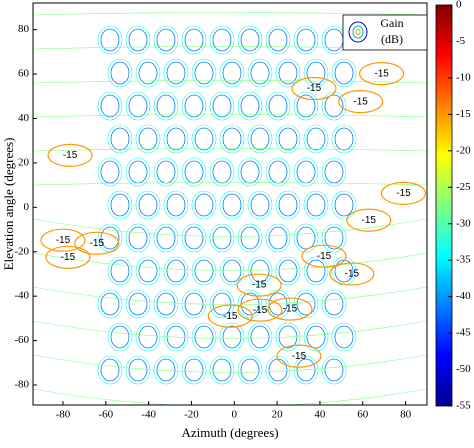  Describe the element at coordinates (463, 77) in the screenshot. I see `colorbar-tick-label: -10` at that location.